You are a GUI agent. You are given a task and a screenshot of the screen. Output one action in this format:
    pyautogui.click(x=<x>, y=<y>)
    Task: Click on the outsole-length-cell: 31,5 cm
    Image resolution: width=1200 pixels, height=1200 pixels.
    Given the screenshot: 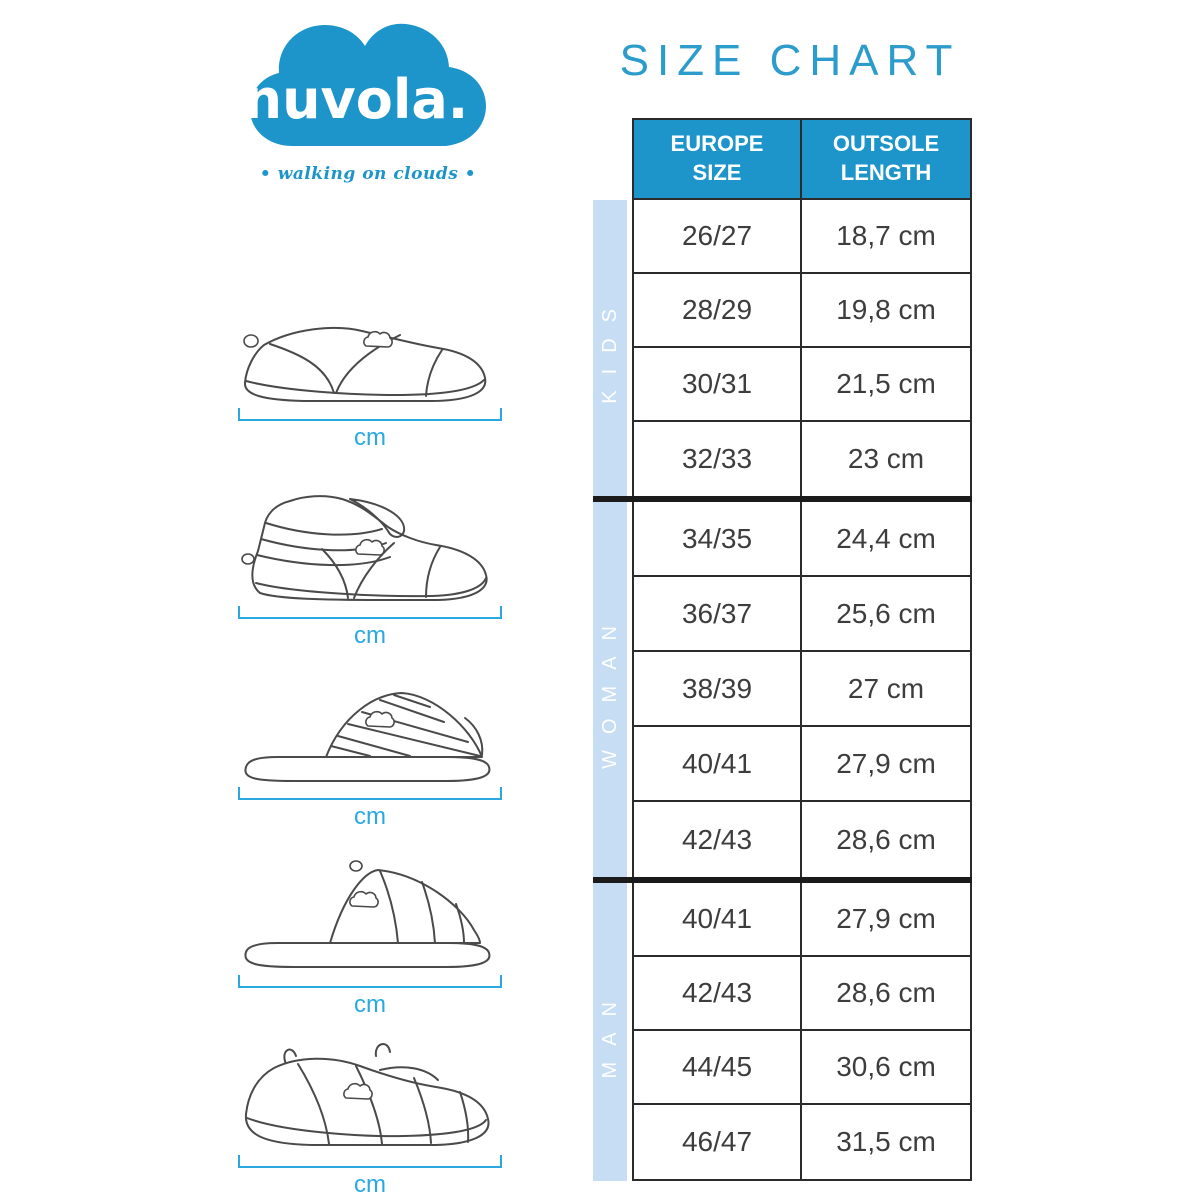 What is the action you would take?
    pyautogui.click(x=886, y=1141)
    